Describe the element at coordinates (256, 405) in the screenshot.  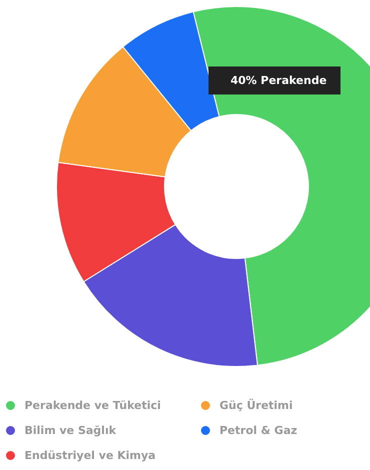
I see `legend-label: Güç Üretimi` at that location.